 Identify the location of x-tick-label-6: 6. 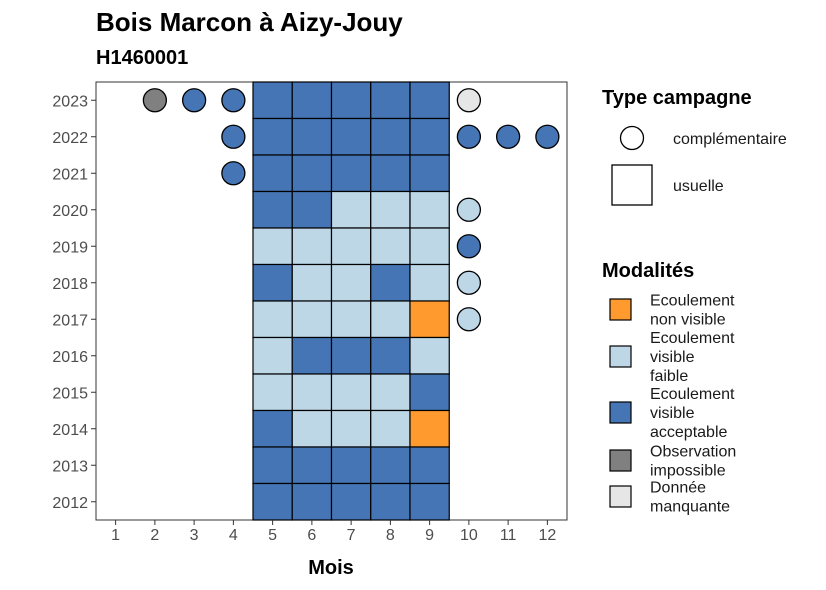
(311, 535).